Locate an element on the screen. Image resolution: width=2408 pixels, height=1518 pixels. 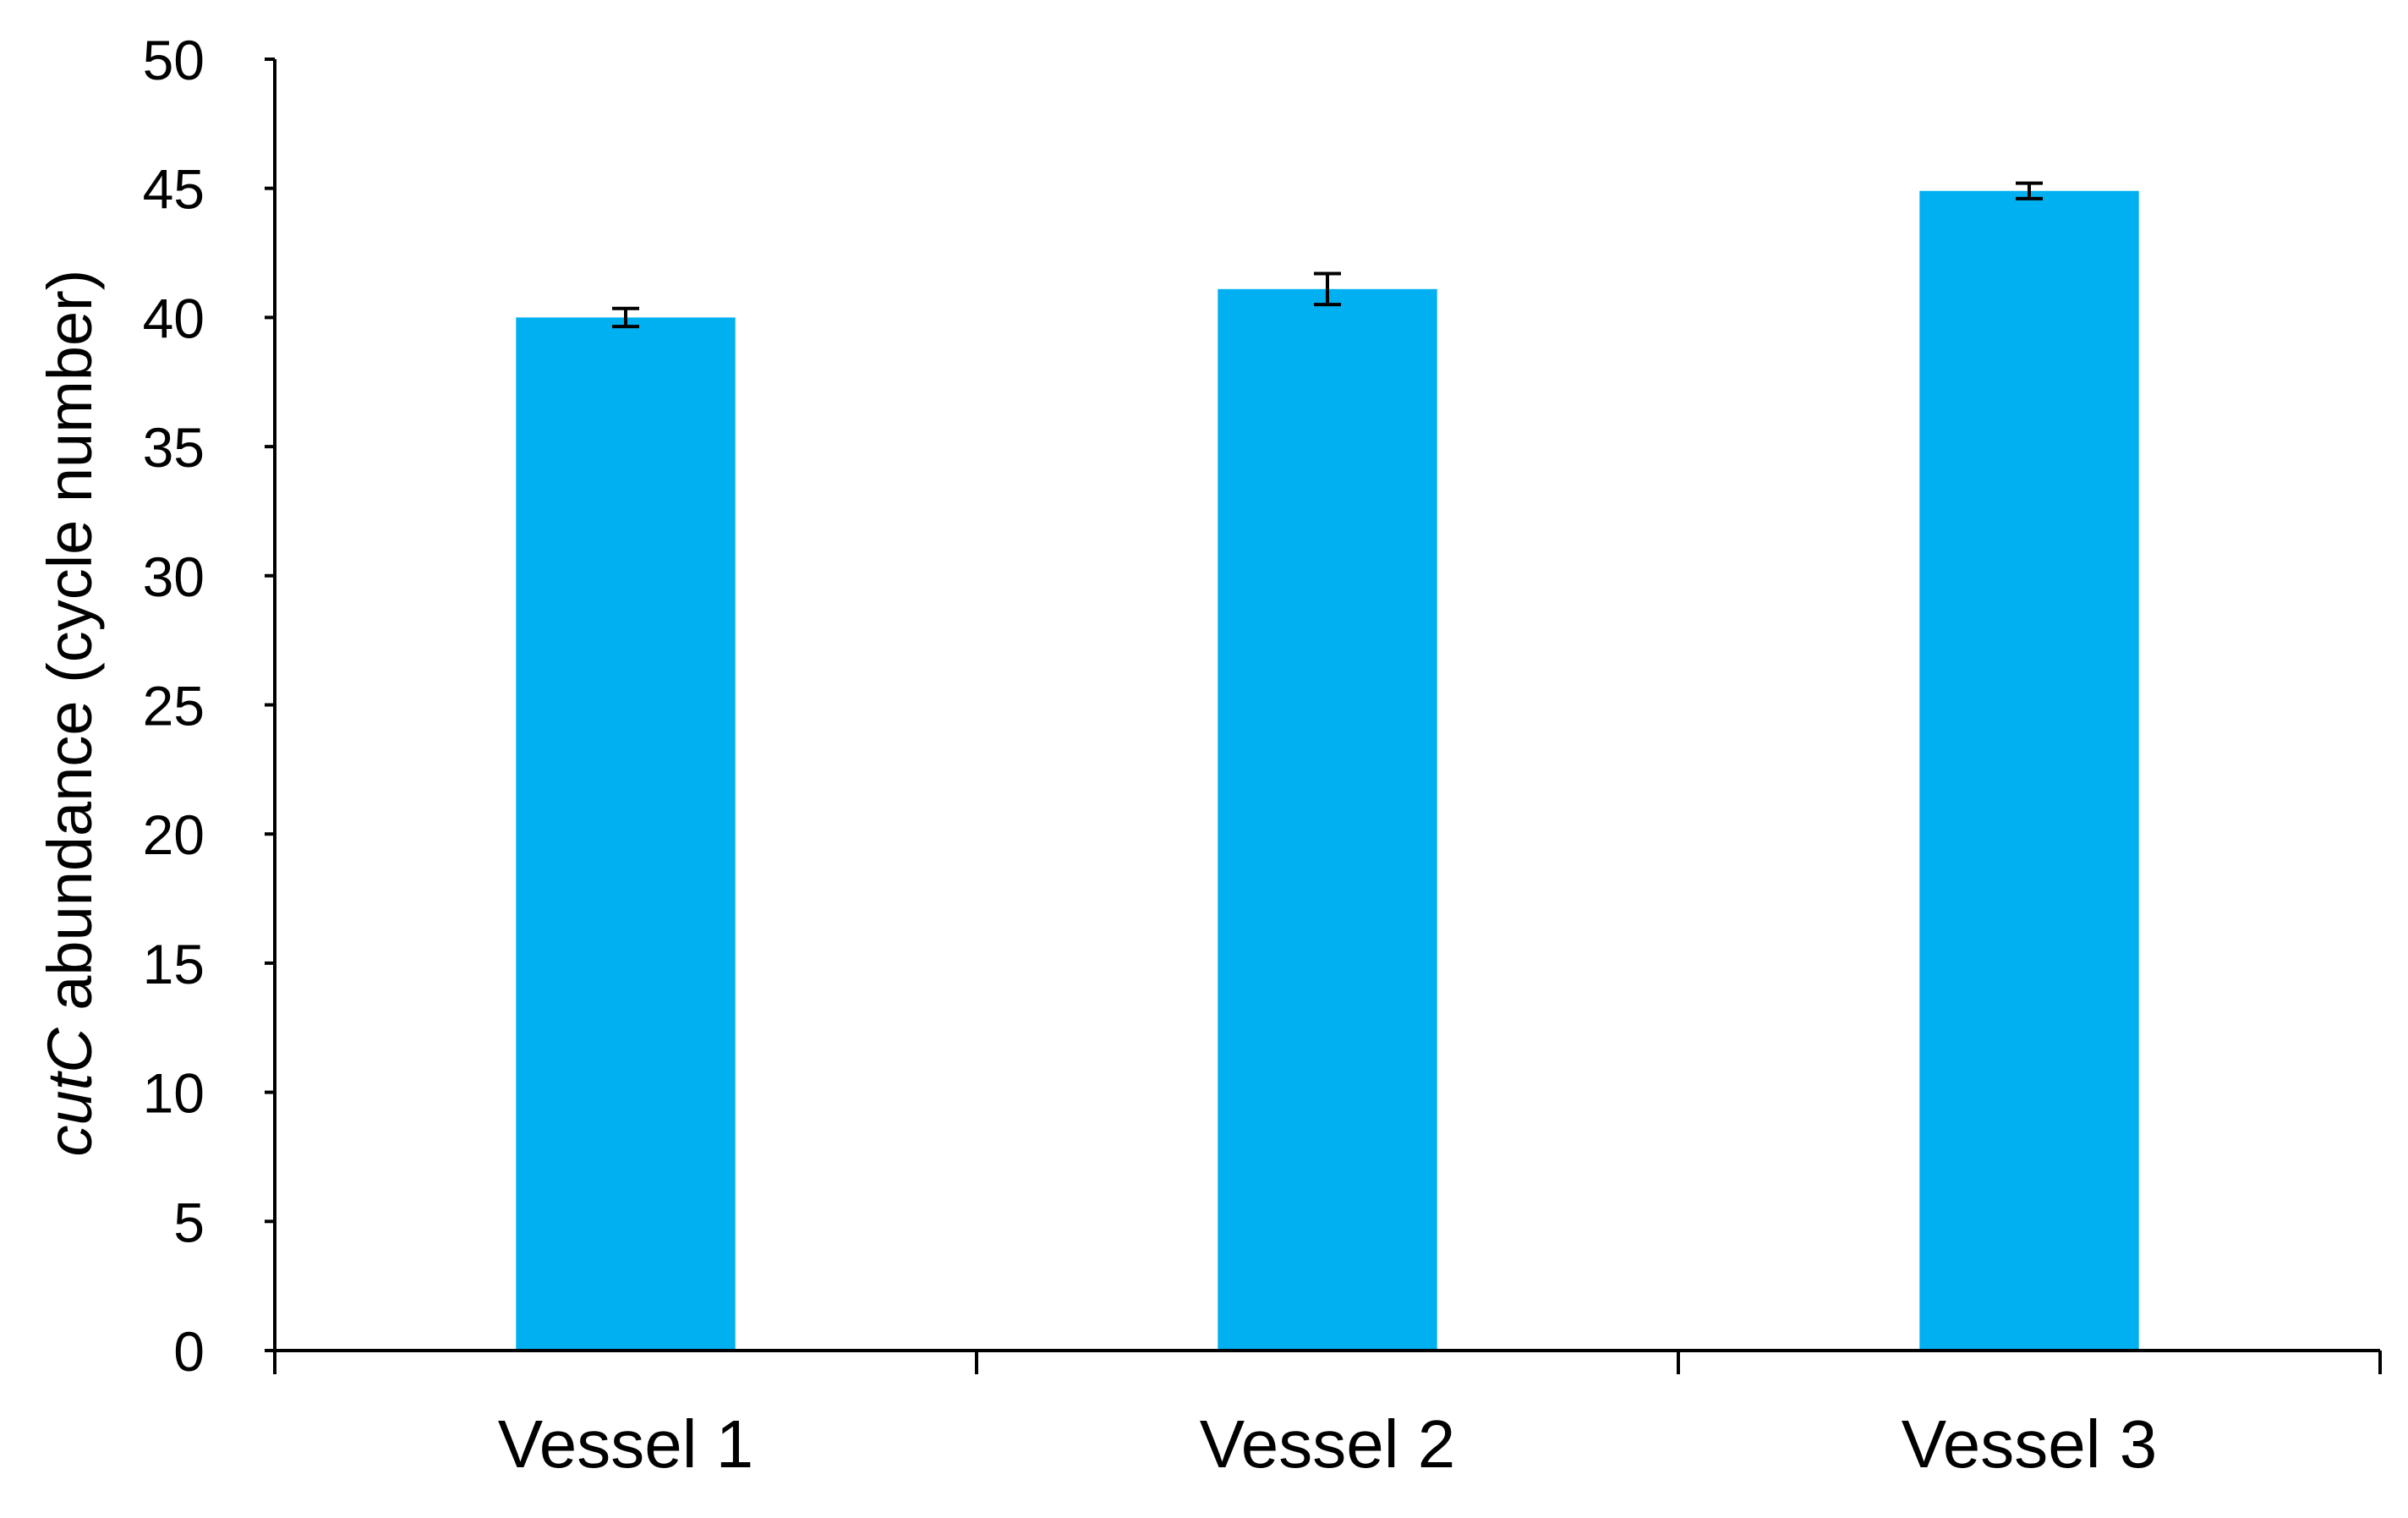
y-tick-label-15: 15 is located at coordinates (174, 964).